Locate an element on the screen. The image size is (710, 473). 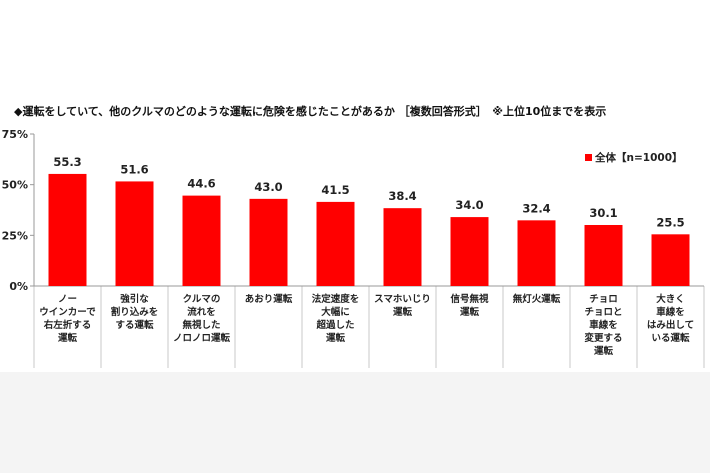
category-label: 法定速度を is located at coordinates (336, 299).